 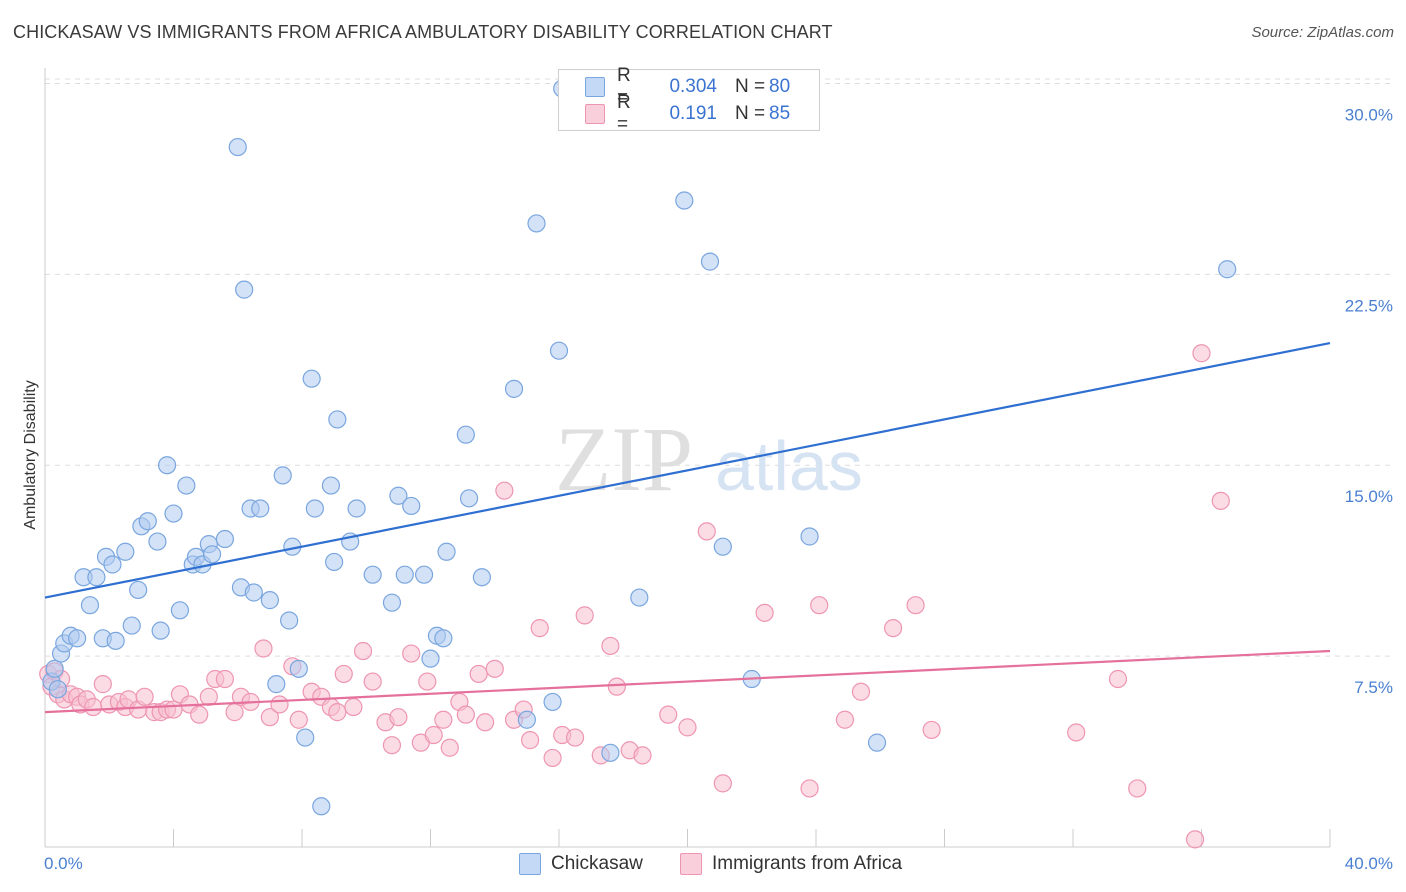 I want to click on bottom-legend-label: Immigrants from Africa, so click(x=807, y=863).